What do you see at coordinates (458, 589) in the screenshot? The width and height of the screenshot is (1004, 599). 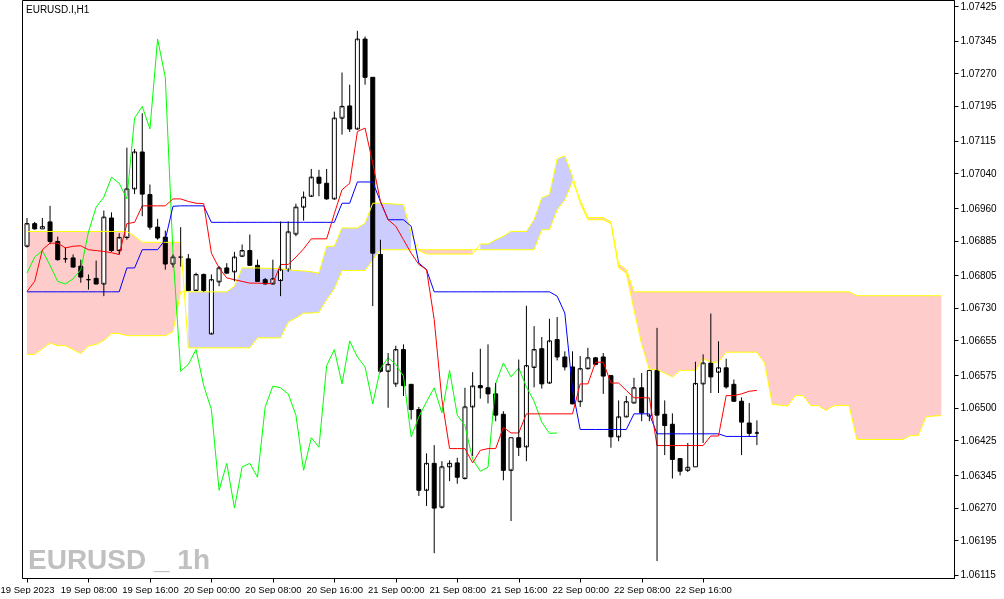 I see `x-tick-label: 21 Sep 08:00` at bounding box center [458, 589].